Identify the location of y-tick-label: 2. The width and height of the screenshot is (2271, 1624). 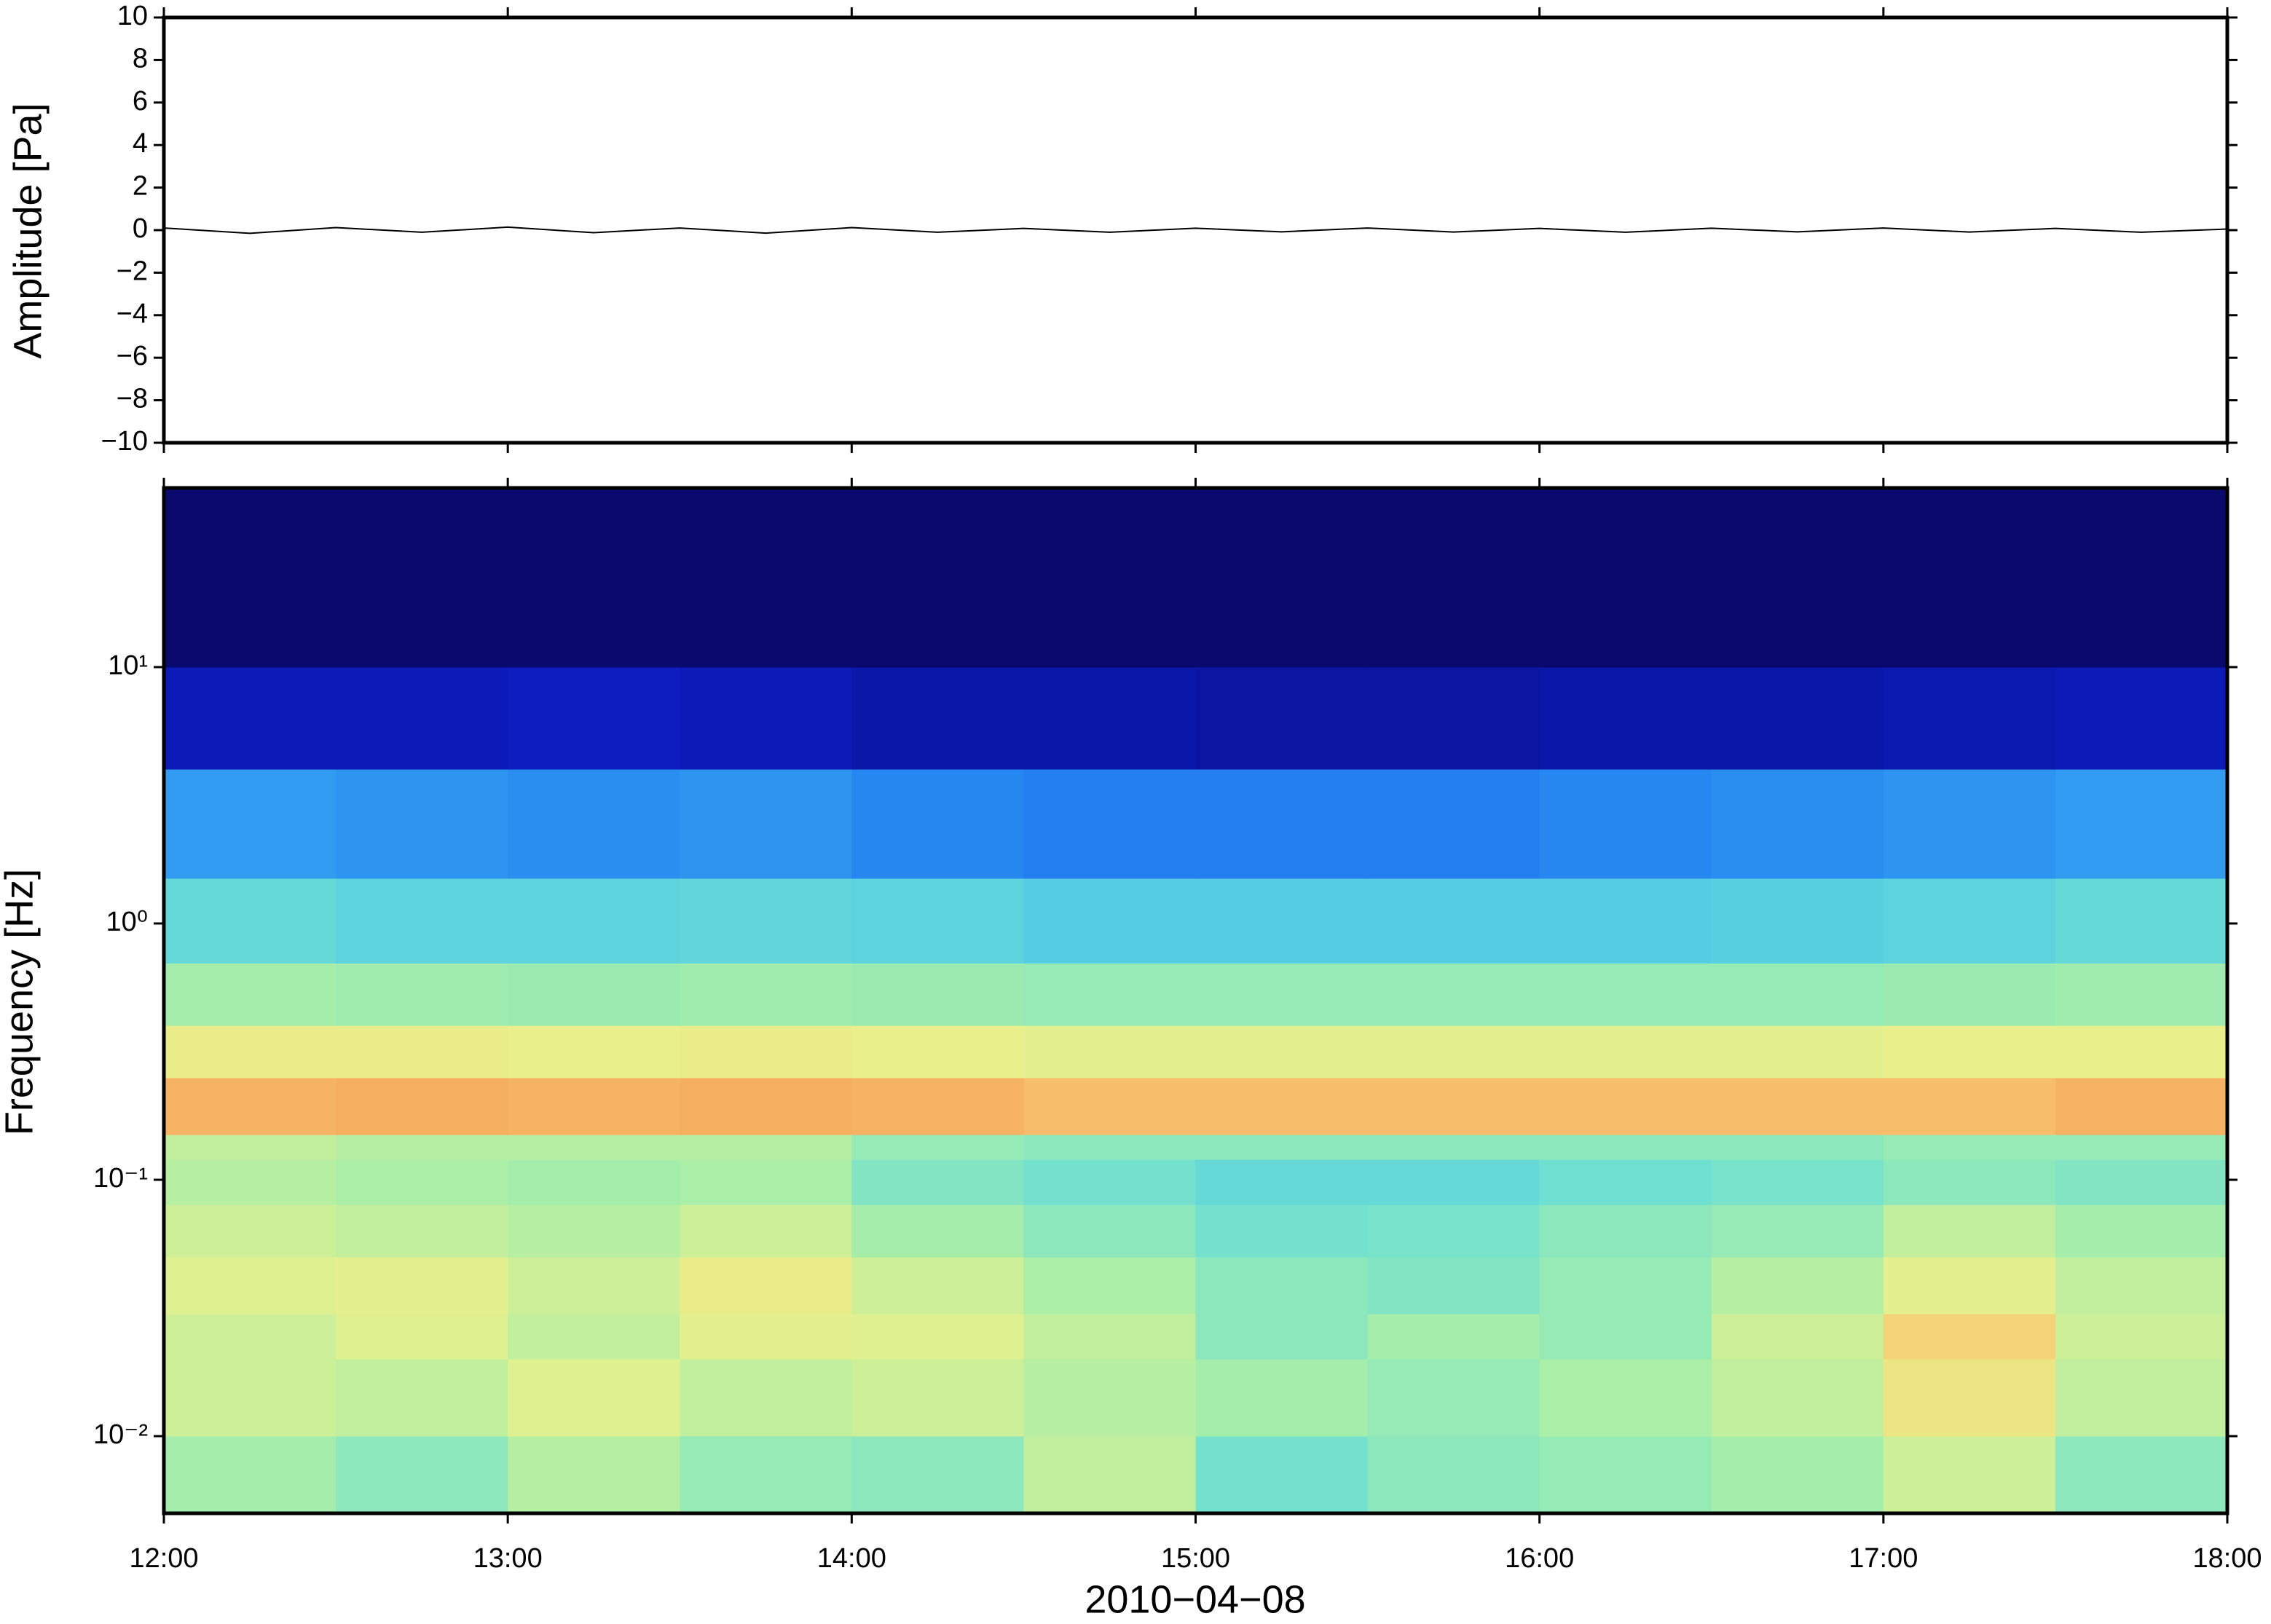
(140, 186).